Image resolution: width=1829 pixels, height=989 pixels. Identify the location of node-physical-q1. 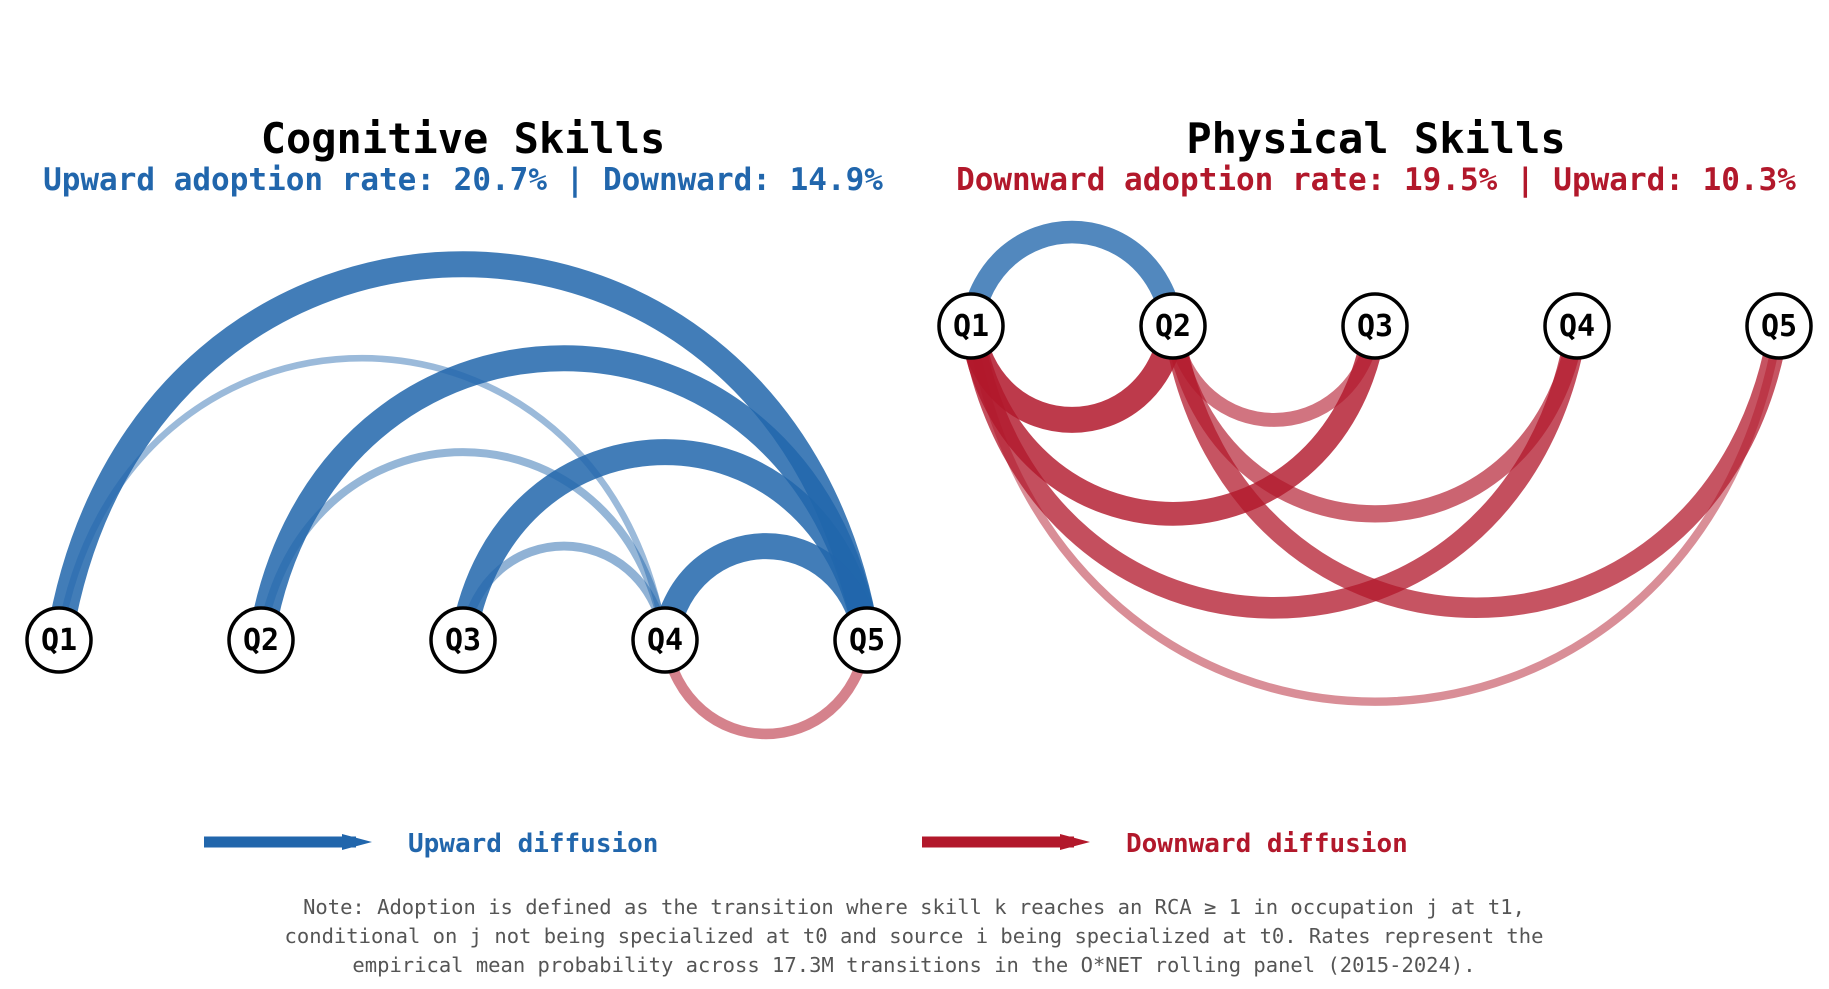
(971, 326).